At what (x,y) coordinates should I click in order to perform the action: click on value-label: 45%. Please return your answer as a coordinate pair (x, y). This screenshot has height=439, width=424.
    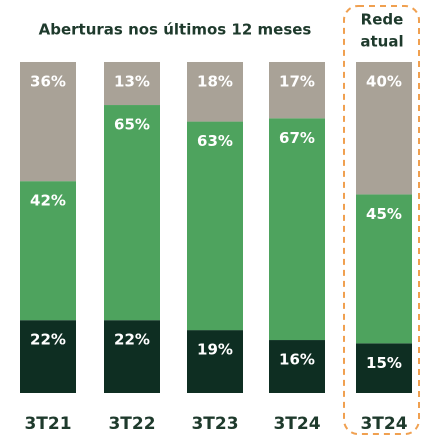
    Looking at the image, I should click on (384, 214).